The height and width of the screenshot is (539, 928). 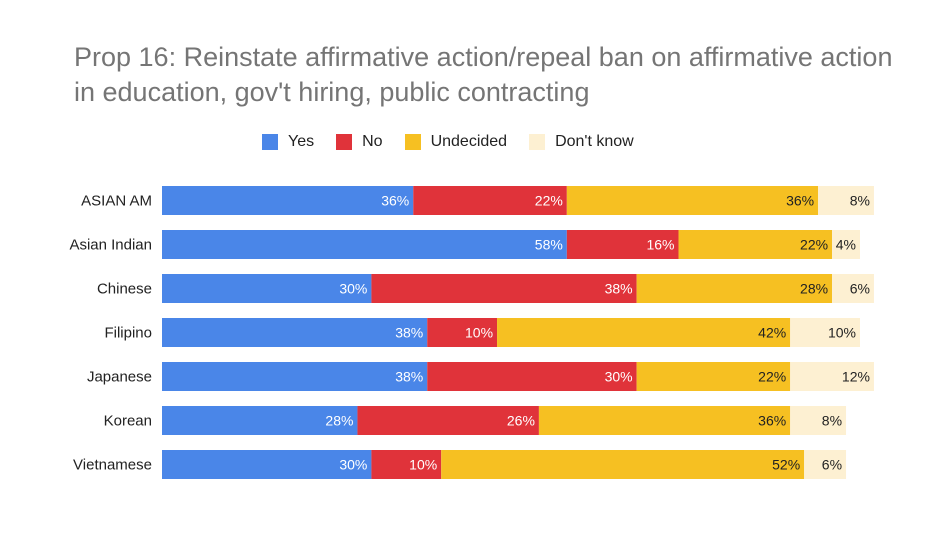 I want to click on data-label: 52%, so click(x=786, y=465).